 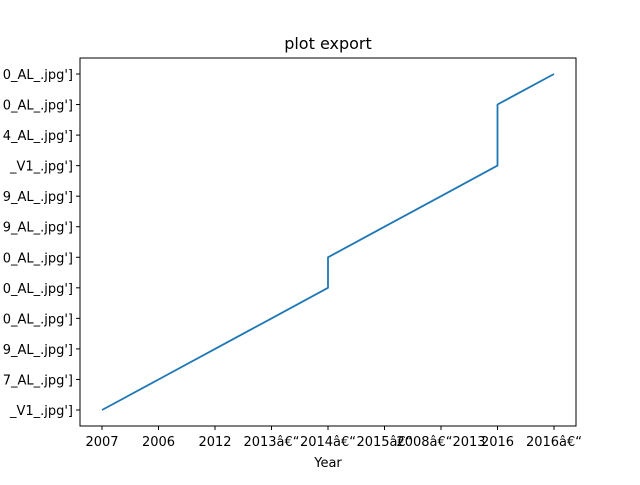 I want to click on x-tick-label: 2016â€“, so click(x=554, y=442).